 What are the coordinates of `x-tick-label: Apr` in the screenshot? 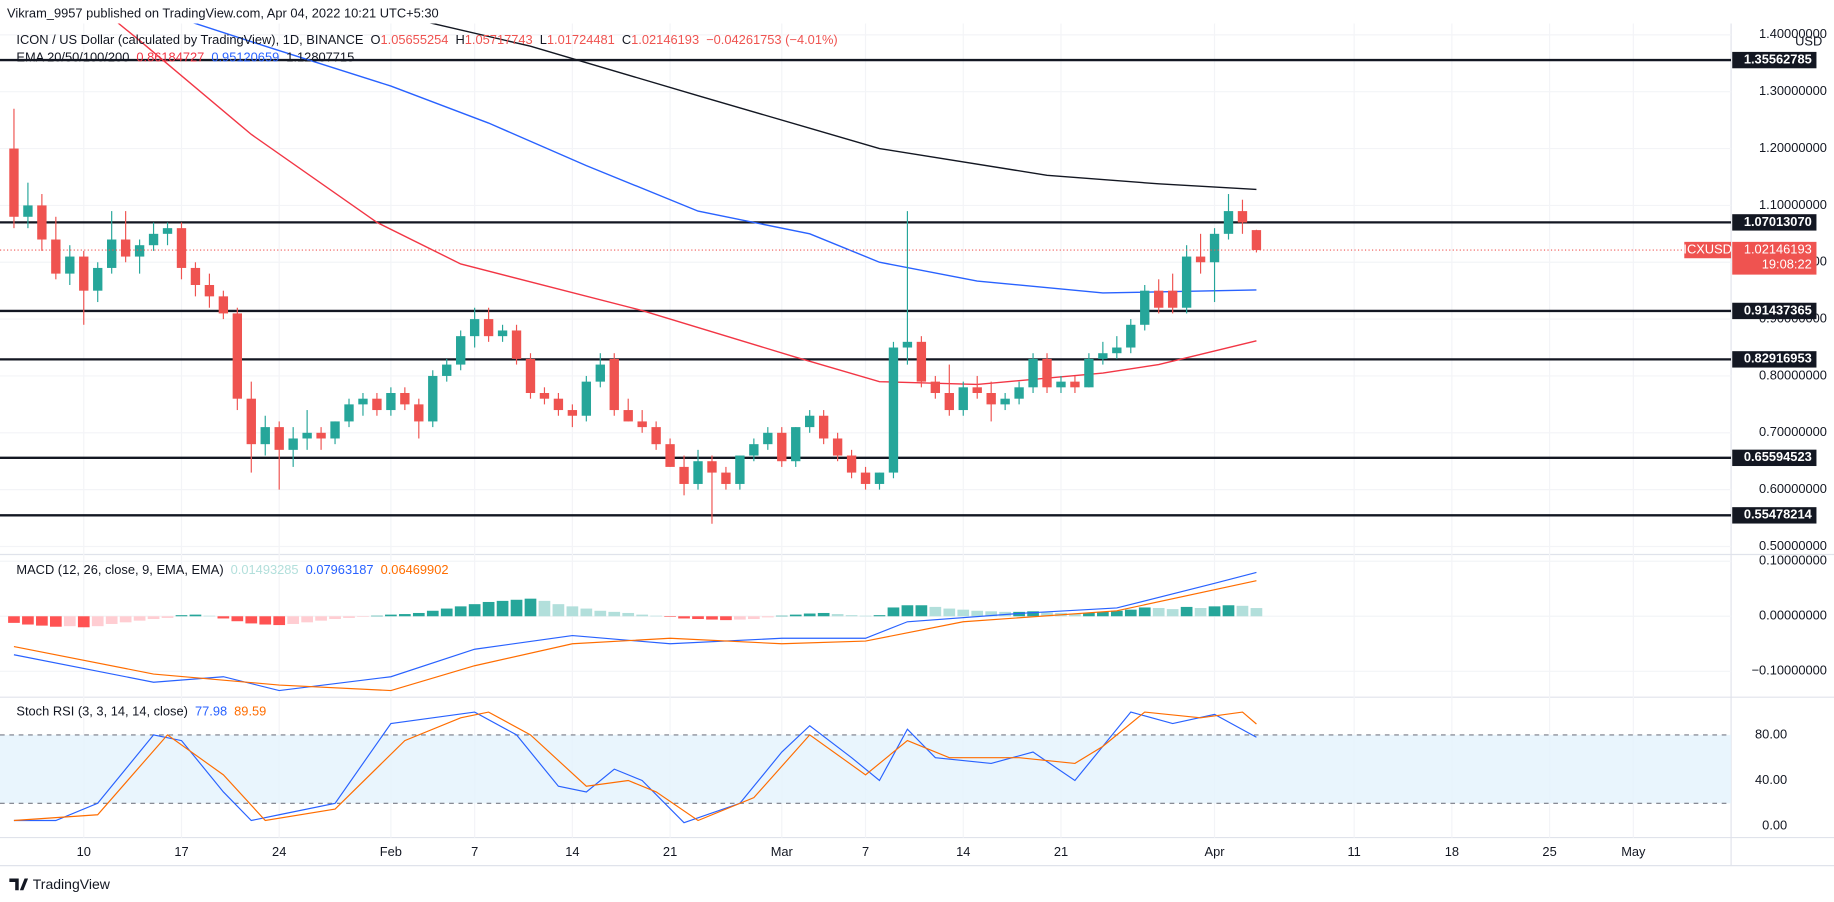 It's located at (1215, 851).